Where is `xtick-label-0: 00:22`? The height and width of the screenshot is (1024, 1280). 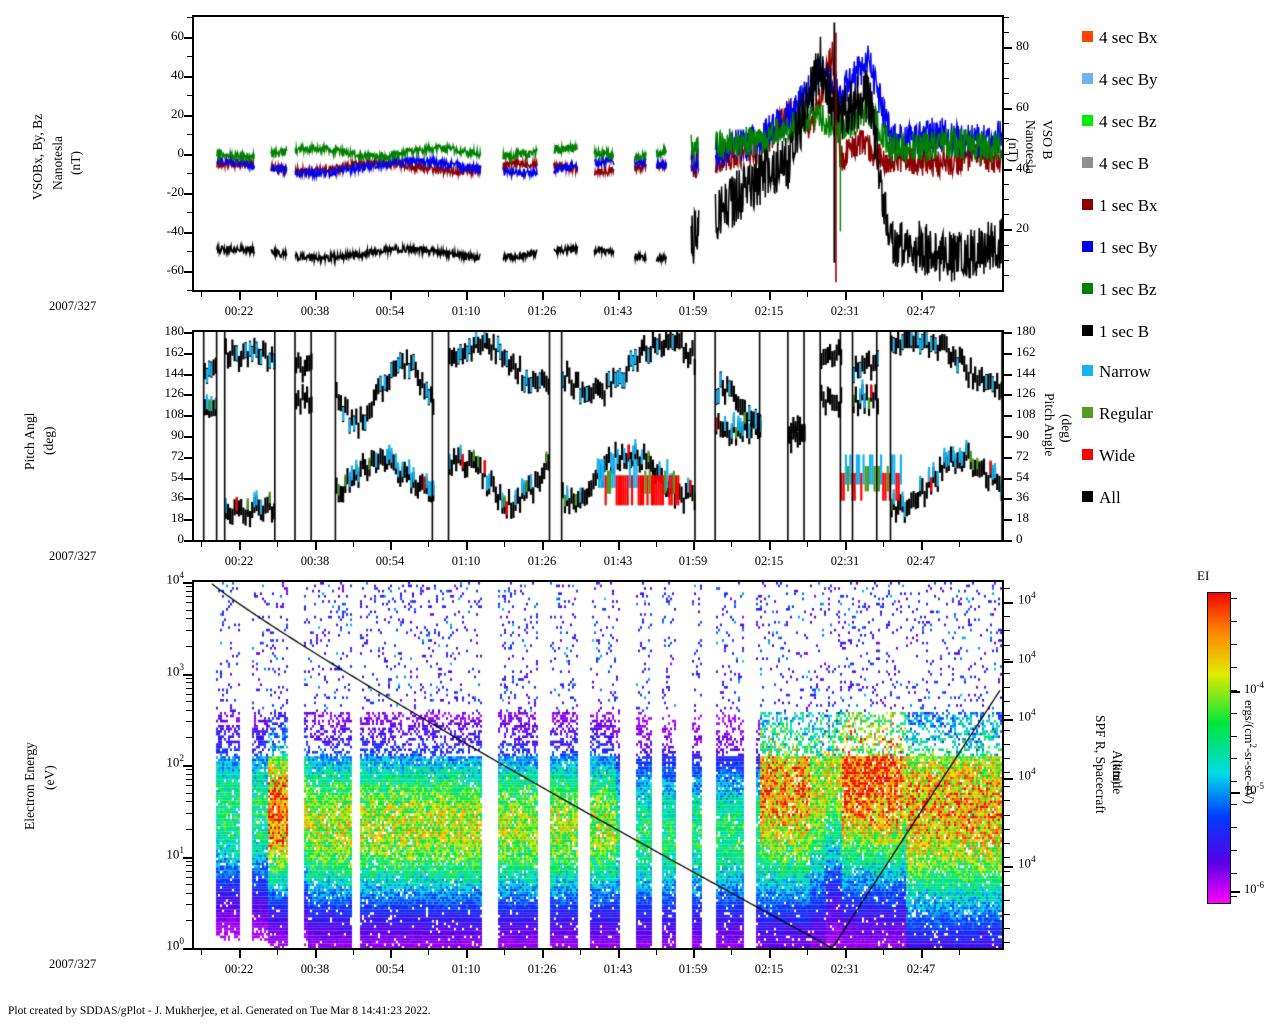 xtick-label-0: 00:22 is located at coordinates (239, 311).